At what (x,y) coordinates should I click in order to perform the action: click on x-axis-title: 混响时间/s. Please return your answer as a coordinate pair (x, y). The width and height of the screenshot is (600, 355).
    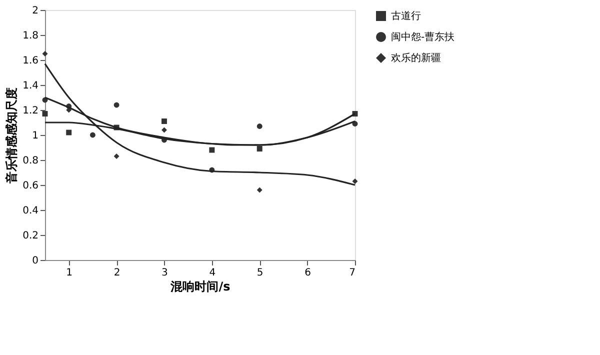
    Looking at the image, I should click on (200, 287).